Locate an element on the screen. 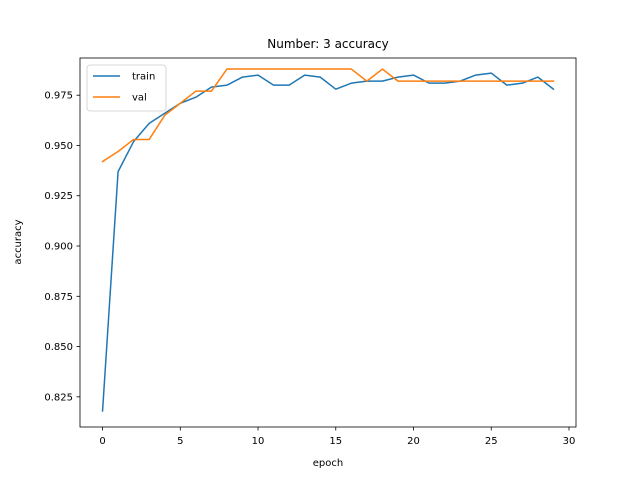 The image size is (640, 480). y-tick-label: 0.950 is located at coordinates (58, 146).